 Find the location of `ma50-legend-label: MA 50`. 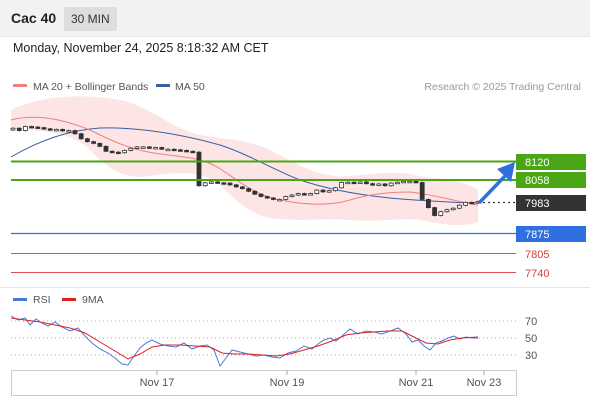

ma50-legend-label: MA 50 is located at coordinates (190, 87).